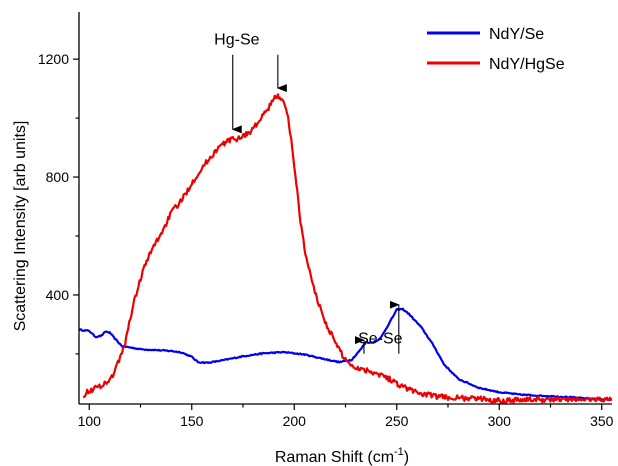 This screenshot has width=618, height=466. I want to click on x-tick-label: 350, so click(602, 421).